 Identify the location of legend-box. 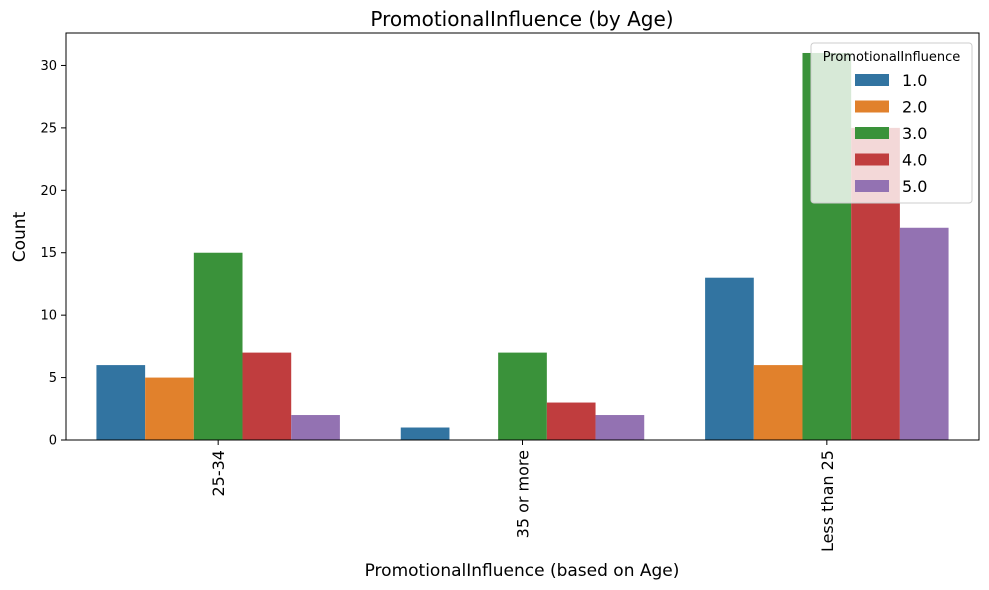
(891, 123).